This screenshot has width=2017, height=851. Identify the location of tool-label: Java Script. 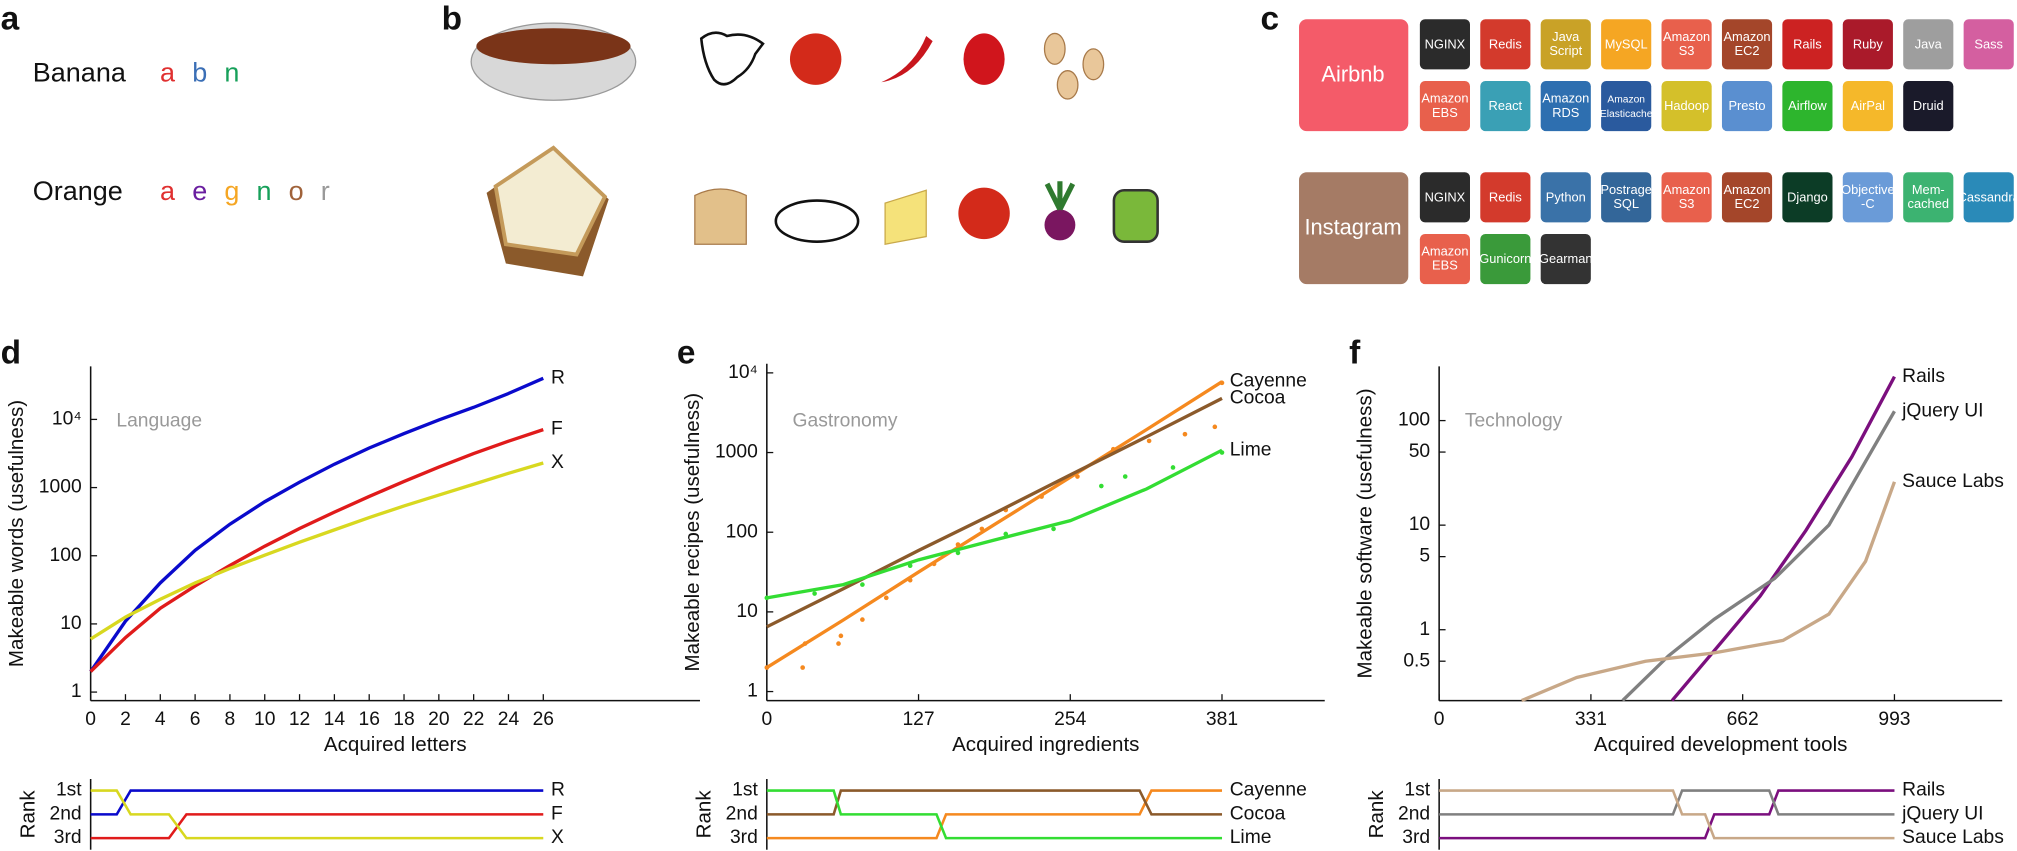
(1565, 43).